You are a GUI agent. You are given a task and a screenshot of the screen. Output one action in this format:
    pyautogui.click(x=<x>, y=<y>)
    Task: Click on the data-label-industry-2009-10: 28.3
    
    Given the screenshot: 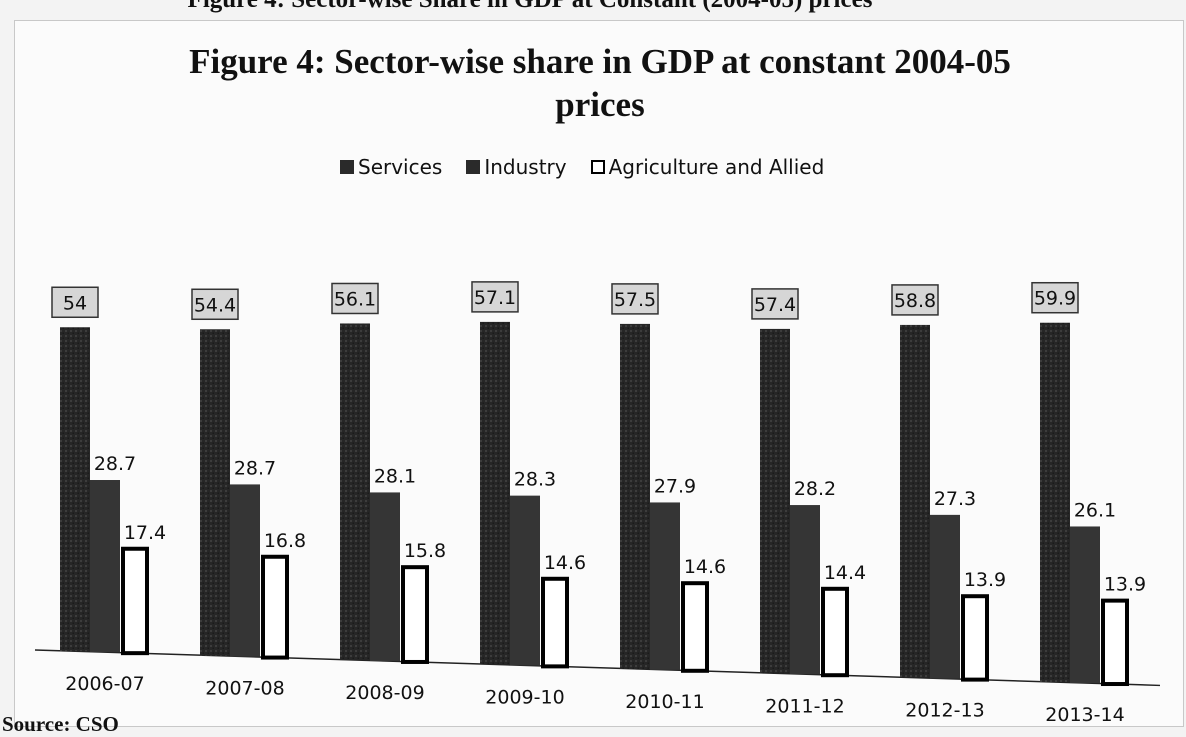 What is the action you would take?
    pyautogui.click(x=535, y=480)
    